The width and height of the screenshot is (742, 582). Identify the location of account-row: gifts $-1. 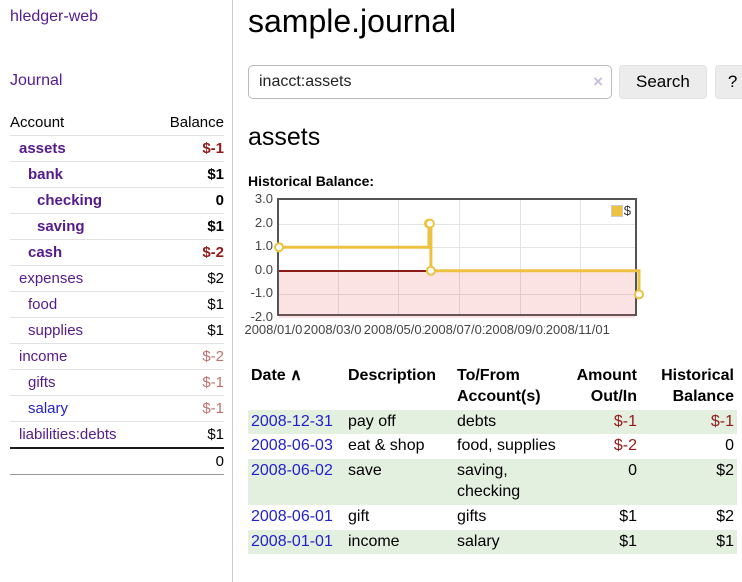
(117, 382).